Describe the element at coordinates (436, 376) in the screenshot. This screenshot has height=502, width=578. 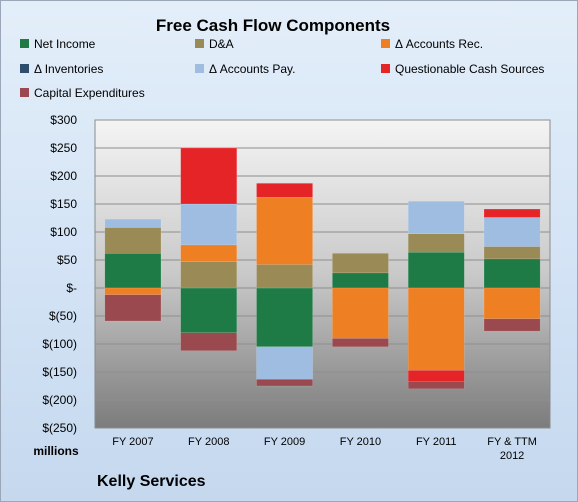
I see `bar-questionable-cash-sources-fy-2011` at that location.